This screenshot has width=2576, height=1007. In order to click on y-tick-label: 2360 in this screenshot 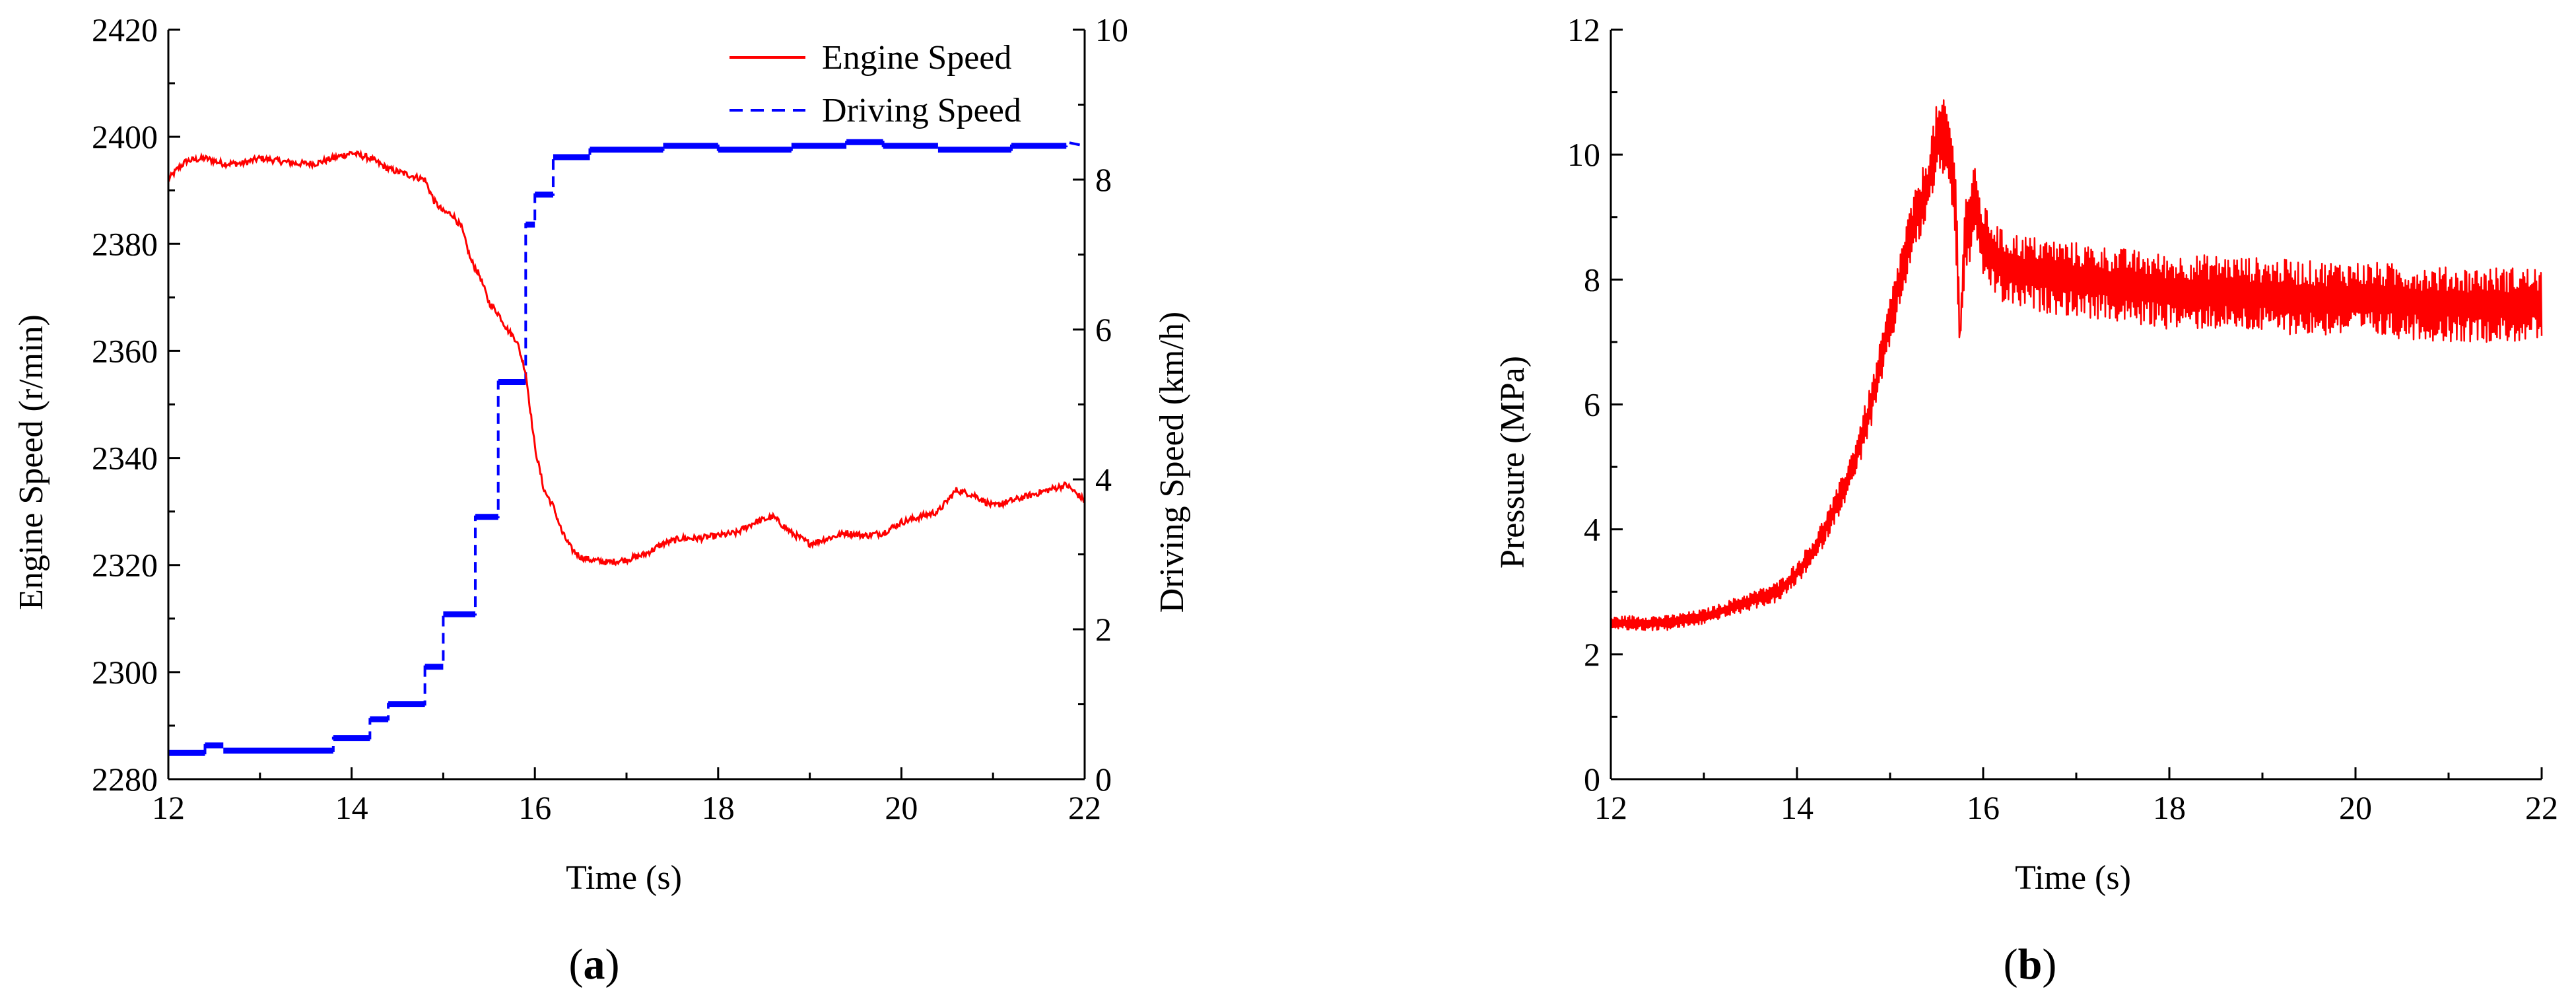, I will do `click(125, 350)`.